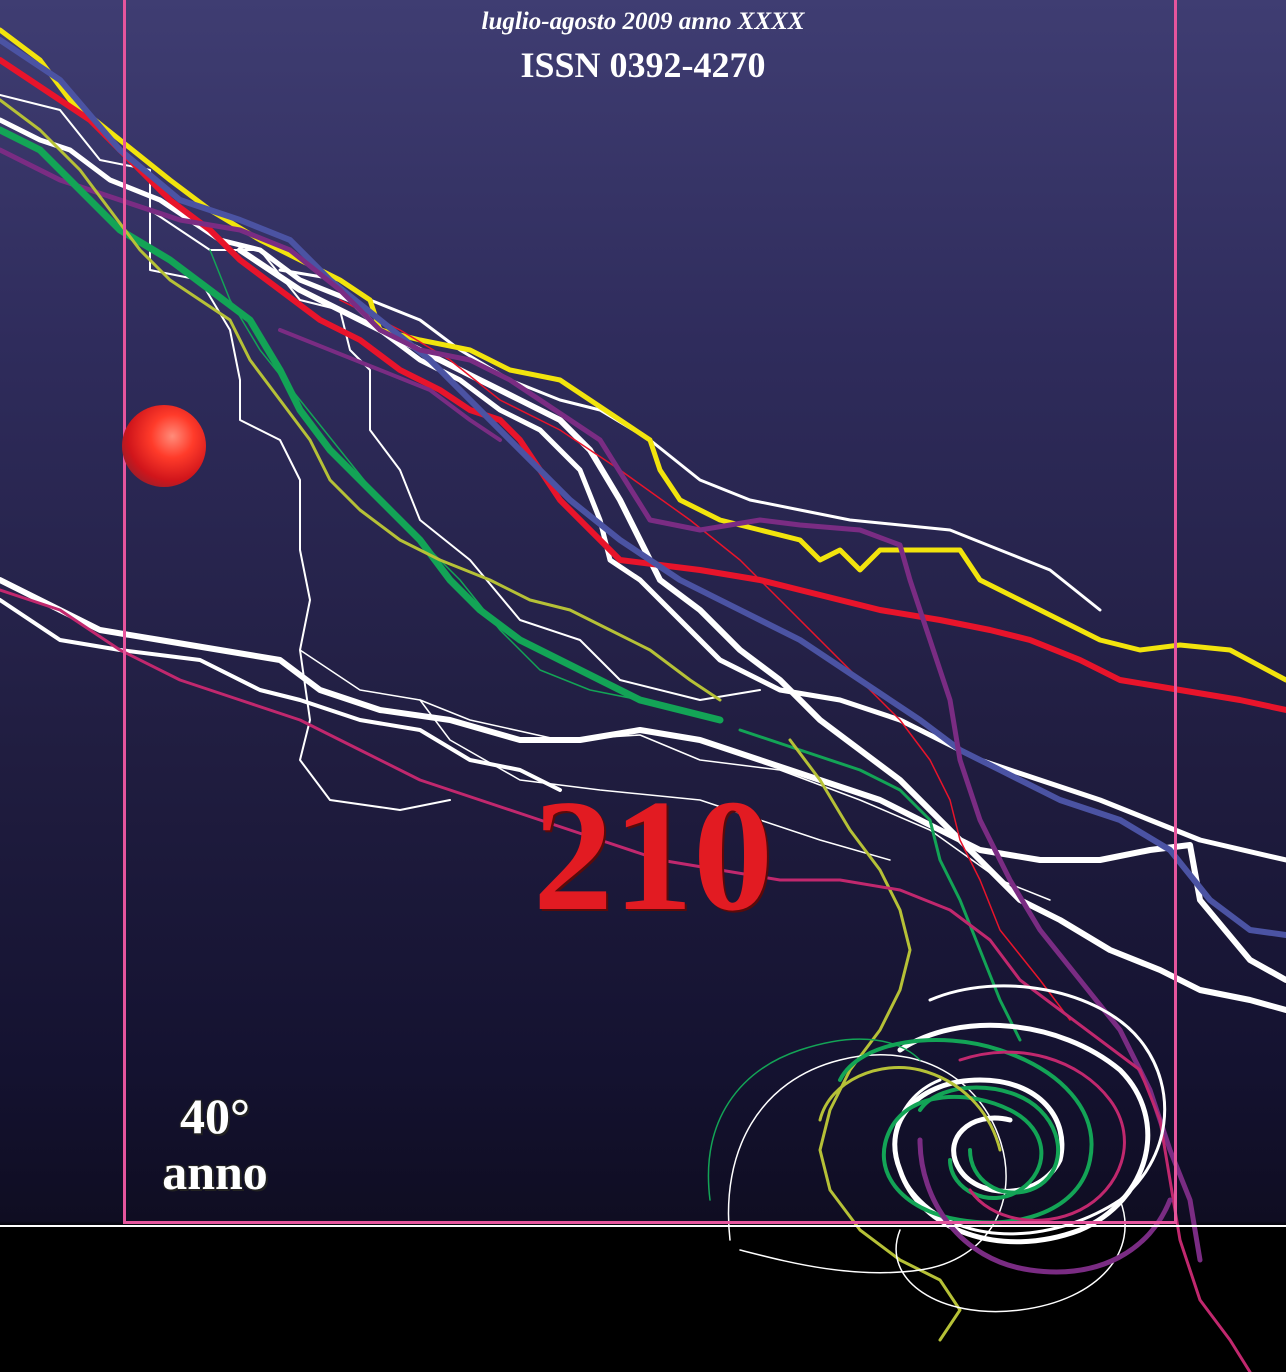  What do you see at coordinates (643, 65) in the screenshot?
I see `issn-number: ISSN 0392-4270` at bounding box center [643, 65].